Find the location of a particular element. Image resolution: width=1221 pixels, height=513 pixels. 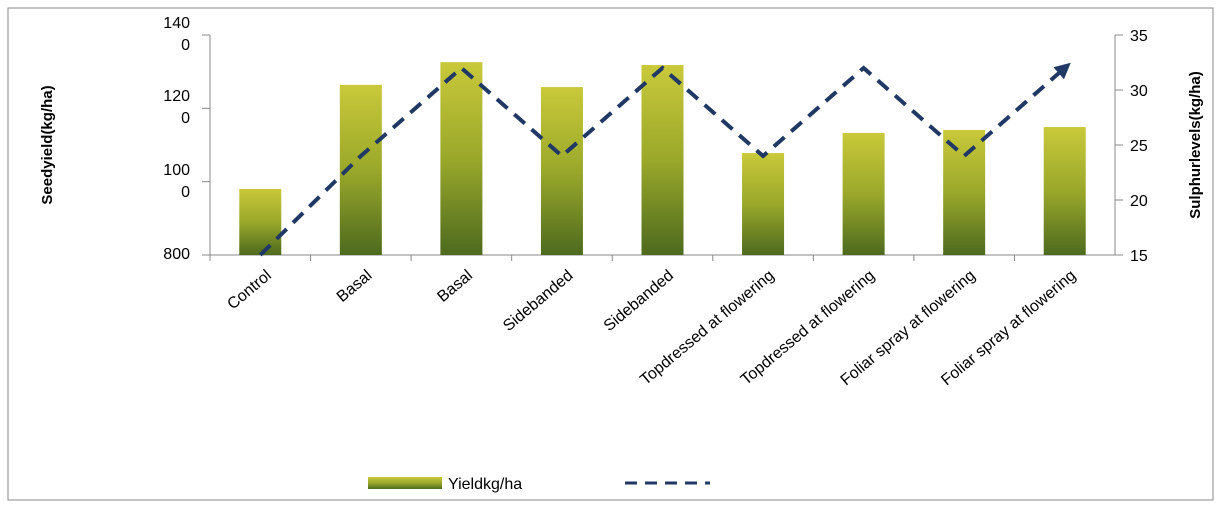

y-tick-label: 1200 is located at coordinates (176, 108).